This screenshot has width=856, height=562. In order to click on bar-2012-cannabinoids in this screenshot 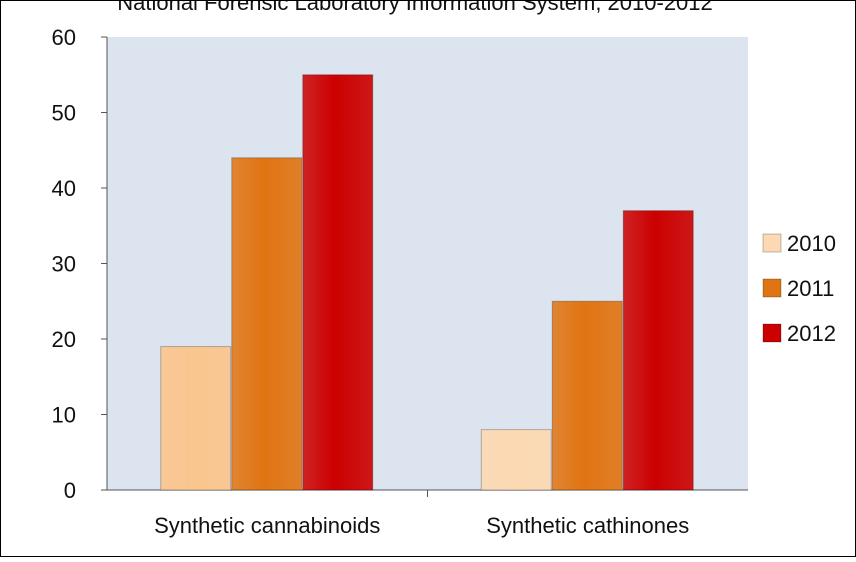, I will do `click(338, 282)`.